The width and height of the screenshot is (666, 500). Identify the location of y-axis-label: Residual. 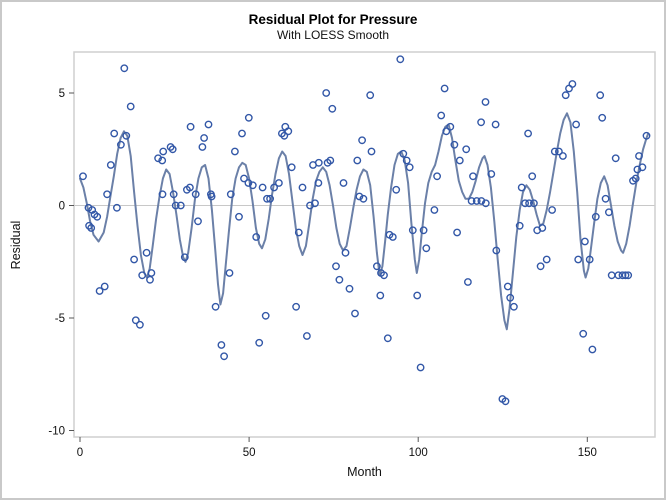
(16, 245).